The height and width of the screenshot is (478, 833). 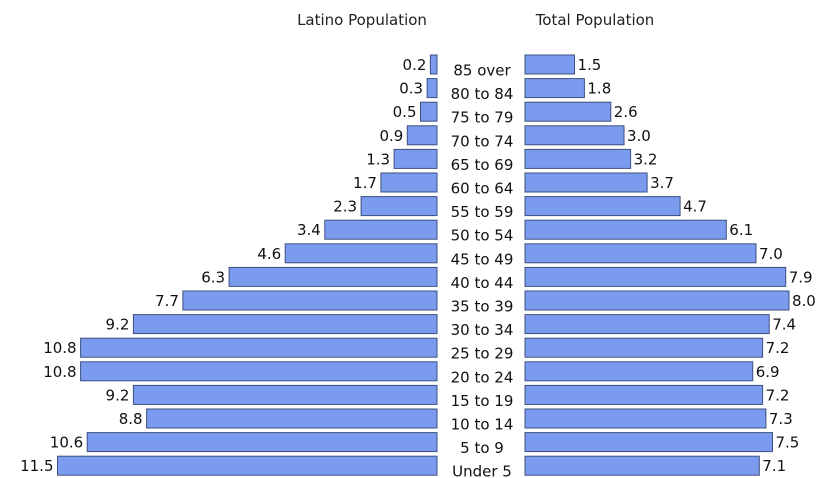 I want to click on total-value-label: 1.5, so click(x=590, y=65).